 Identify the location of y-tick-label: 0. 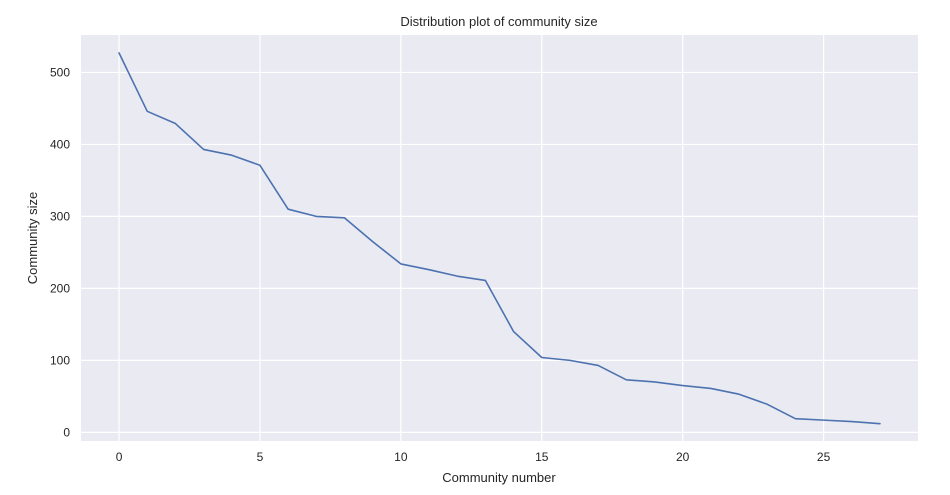
(66, 432).